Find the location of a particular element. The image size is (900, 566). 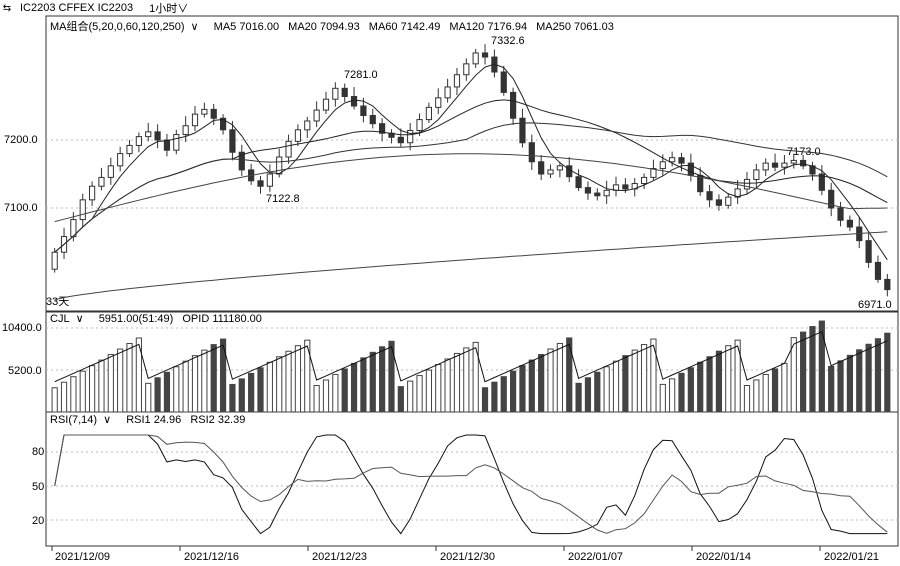

cjl-selector: CJL ∨ is located at coordinates (70, 319).